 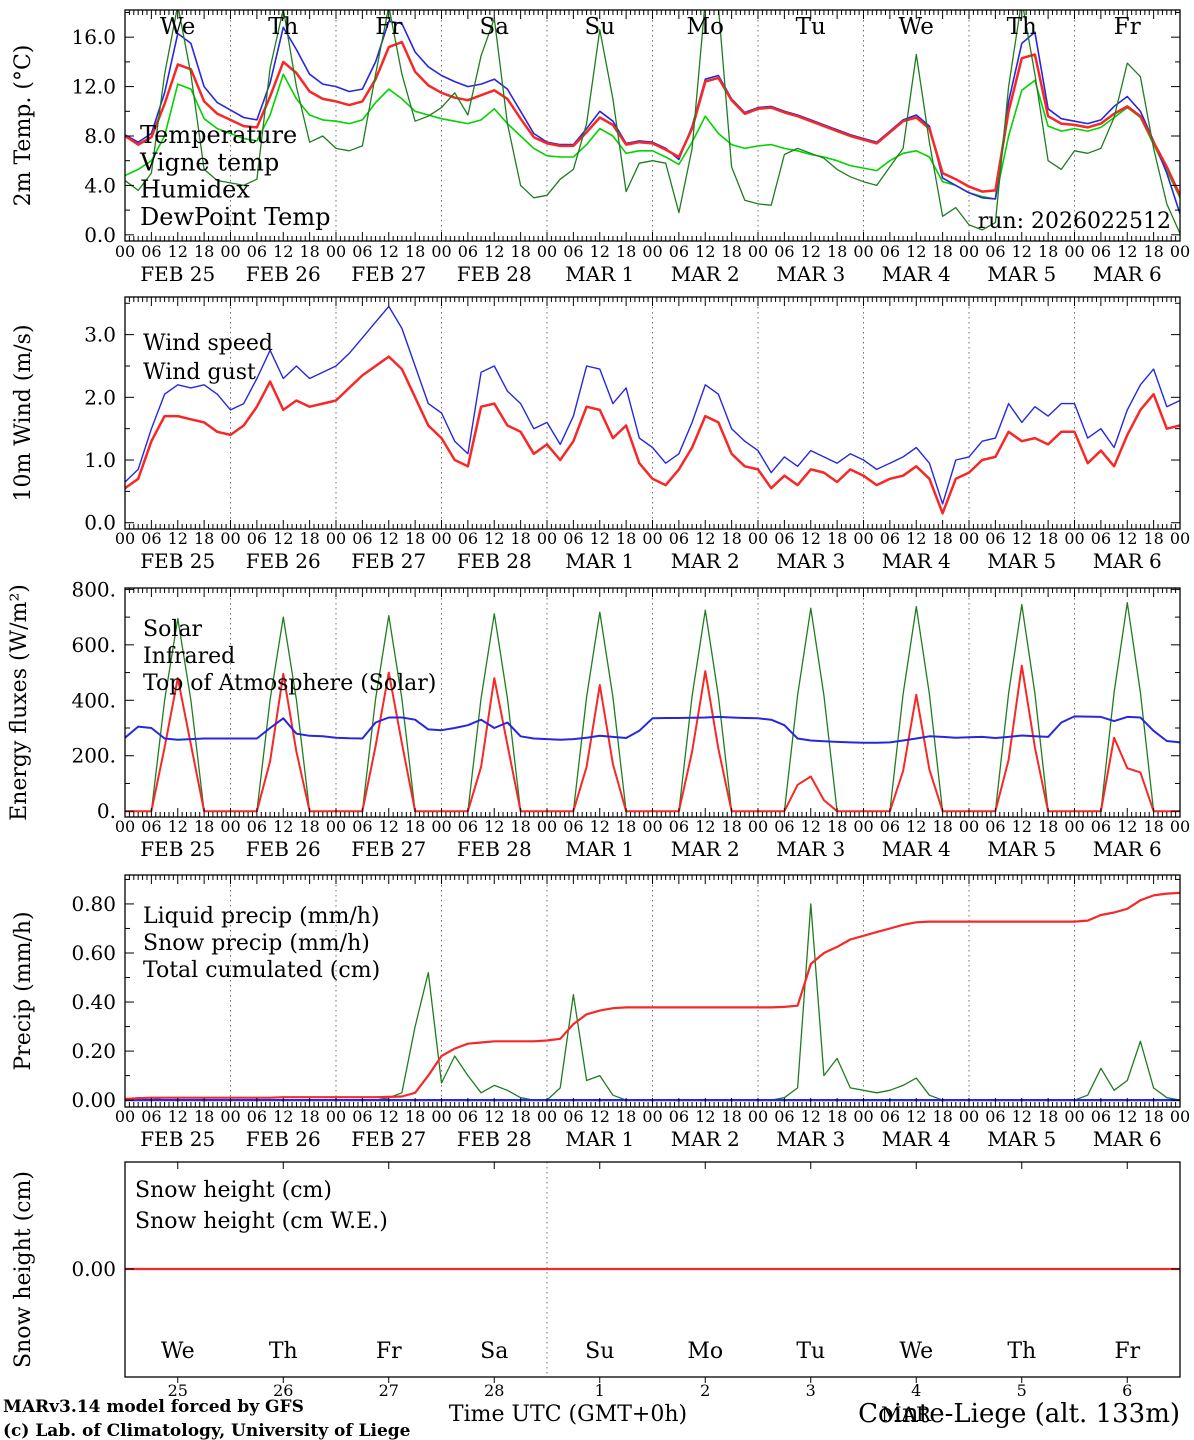 What do you see at coordinates (100, 136) in the screenshot?
I see `y-tick-label: 8.0` at bounding box center [100, 136].